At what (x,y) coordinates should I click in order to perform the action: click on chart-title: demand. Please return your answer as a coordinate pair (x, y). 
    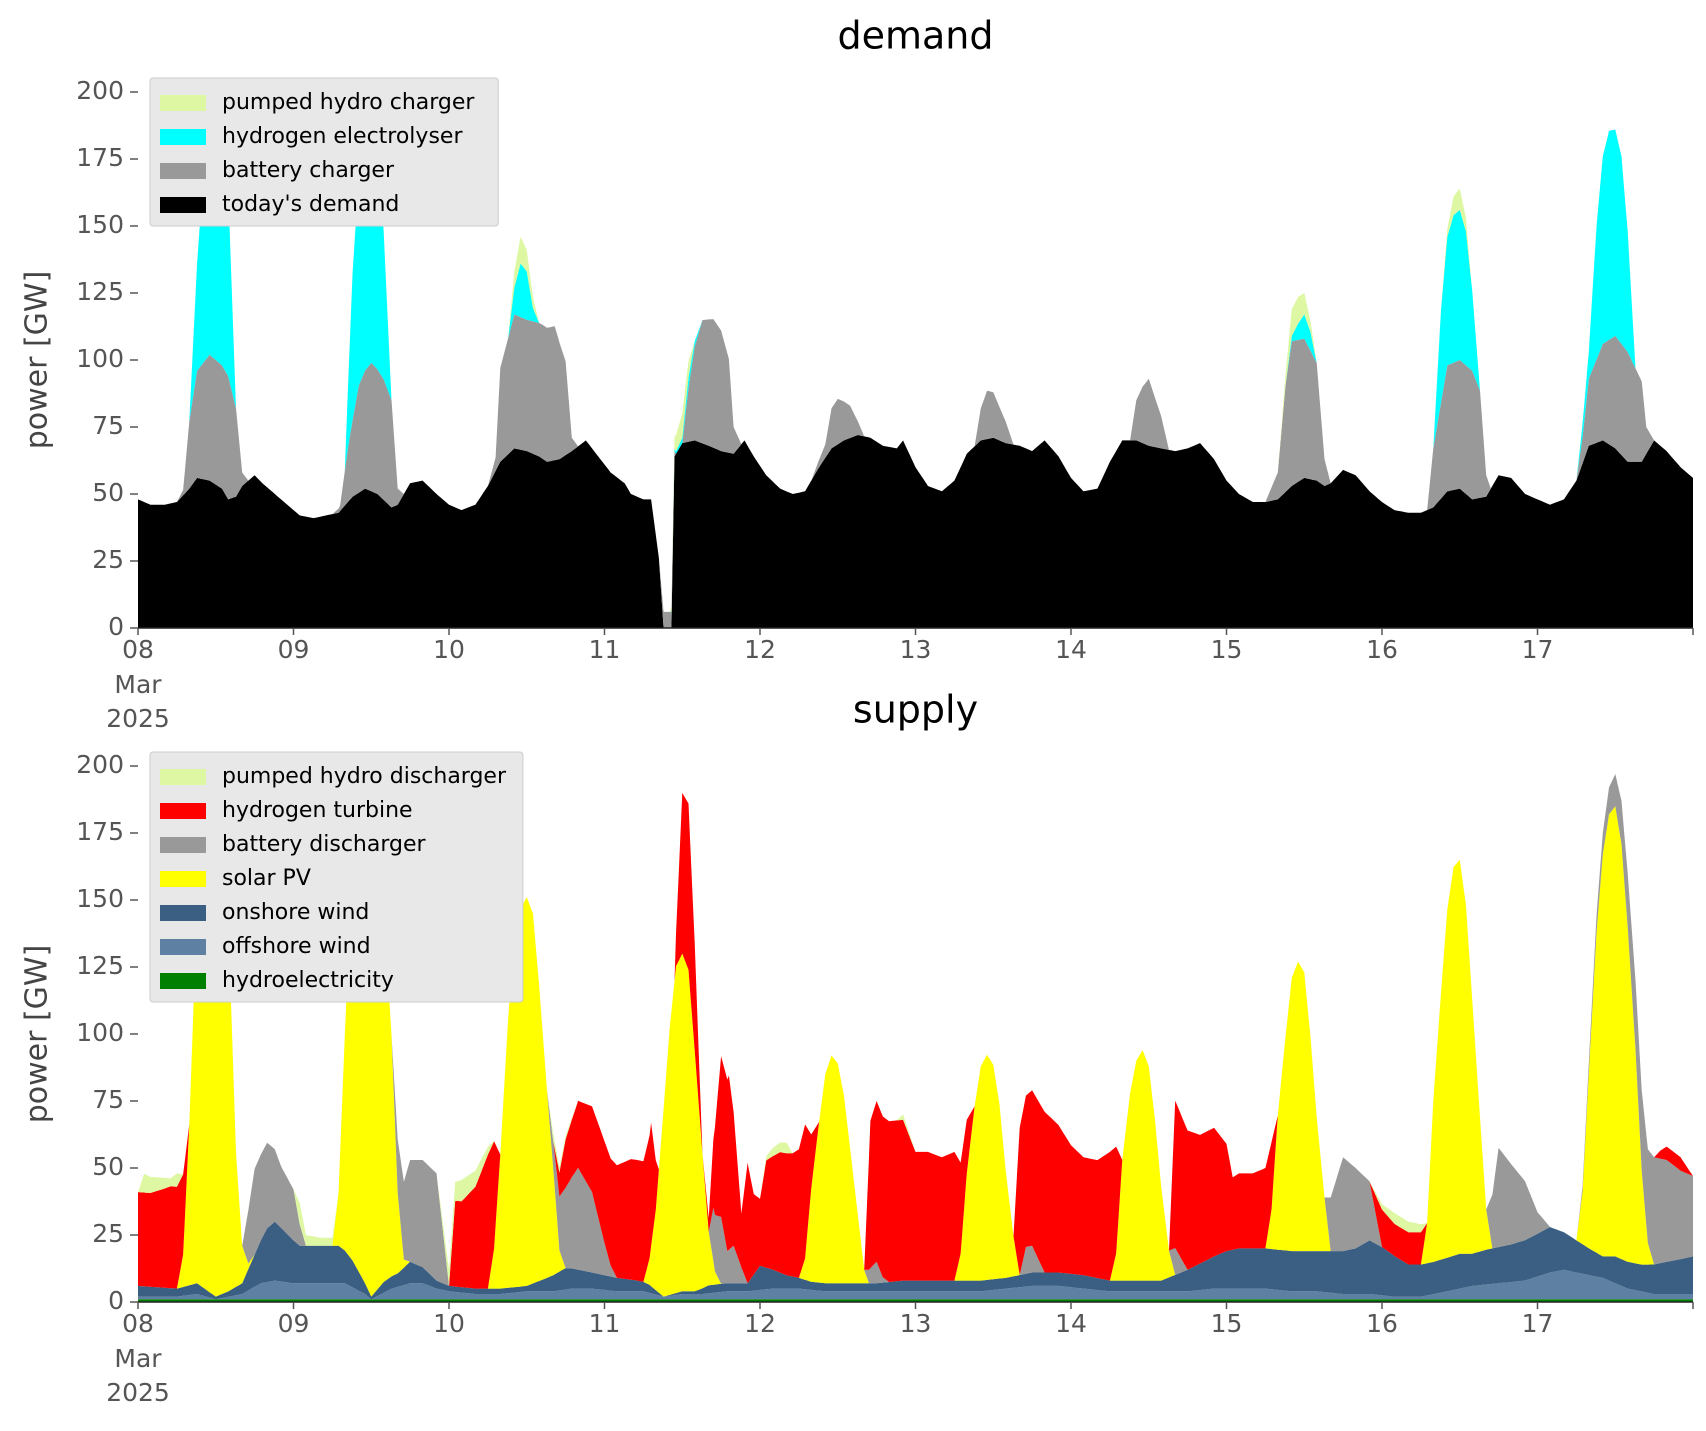
    Looking at the image, I should click on (915, 36).